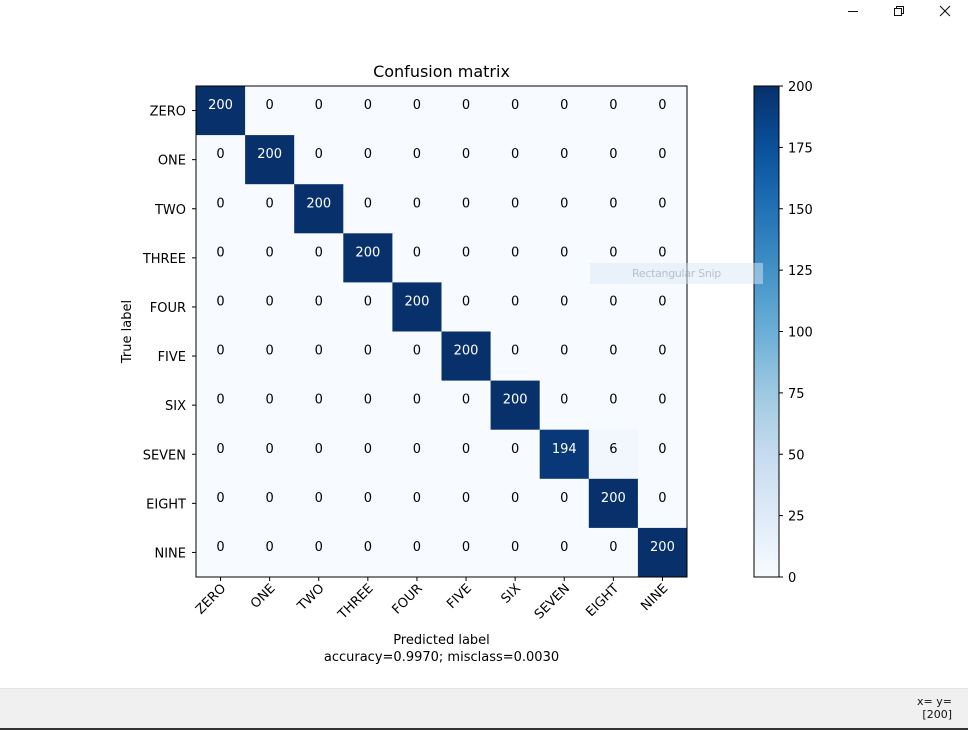 The width and height of the screenshot is (968, 730). What do you see at coordinates (899, 11) in the screenshot?
I see `restore-button` at bounding box center [899, 11].